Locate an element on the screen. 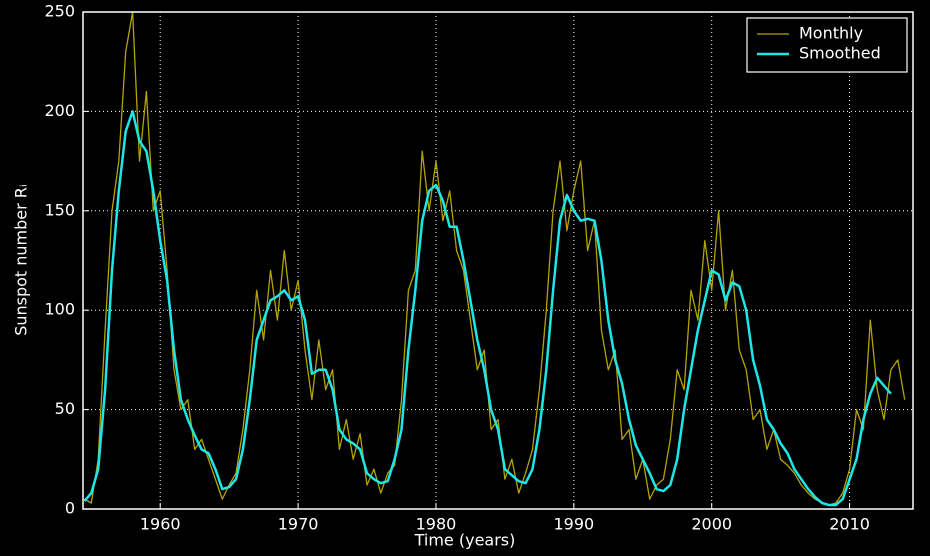 This screenshot has width=930, height=556. y-tick-label: 150 is located at coordinates (59, 209).